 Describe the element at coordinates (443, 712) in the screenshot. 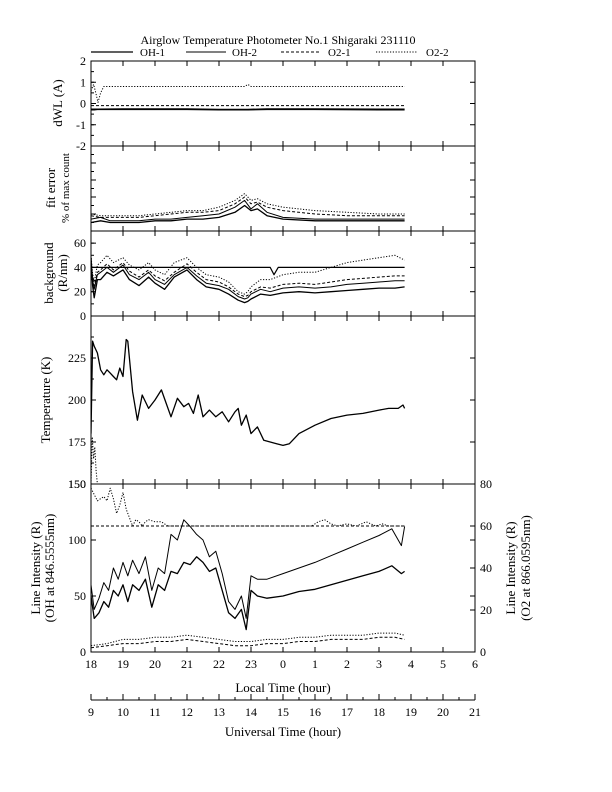

I see `universal-time-tick-label: 20` at that location.